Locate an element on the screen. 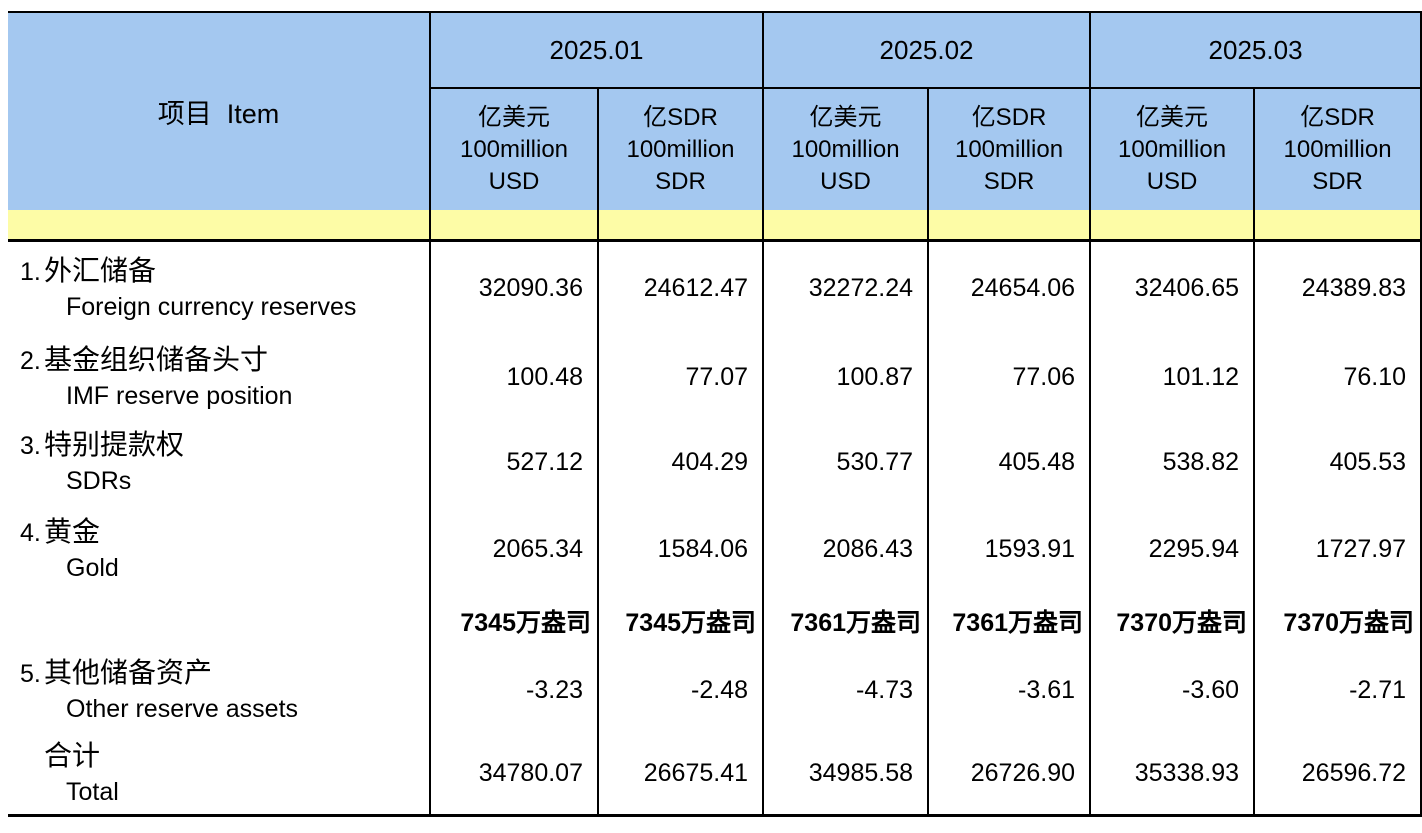  unit-header-jan-sdr: 亿SDR 100million SDR is located at coordinates (681, 149).